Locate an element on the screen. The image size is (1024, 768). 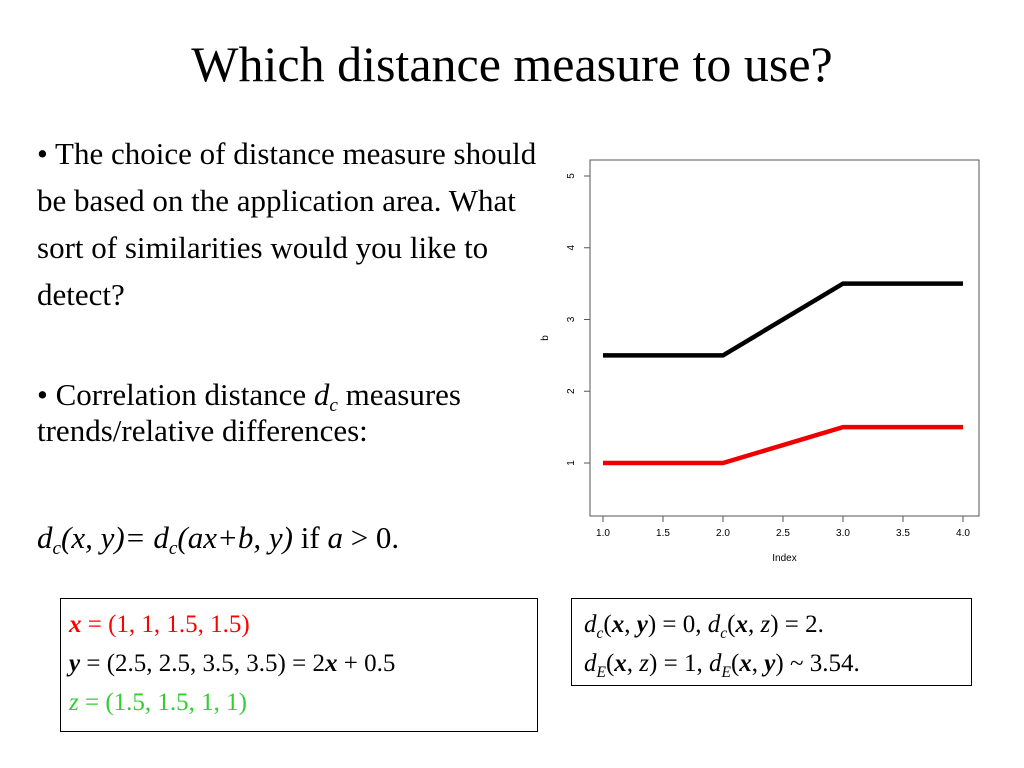
slide-title: Which distance measure to use? is located at coordinates (512, 64).